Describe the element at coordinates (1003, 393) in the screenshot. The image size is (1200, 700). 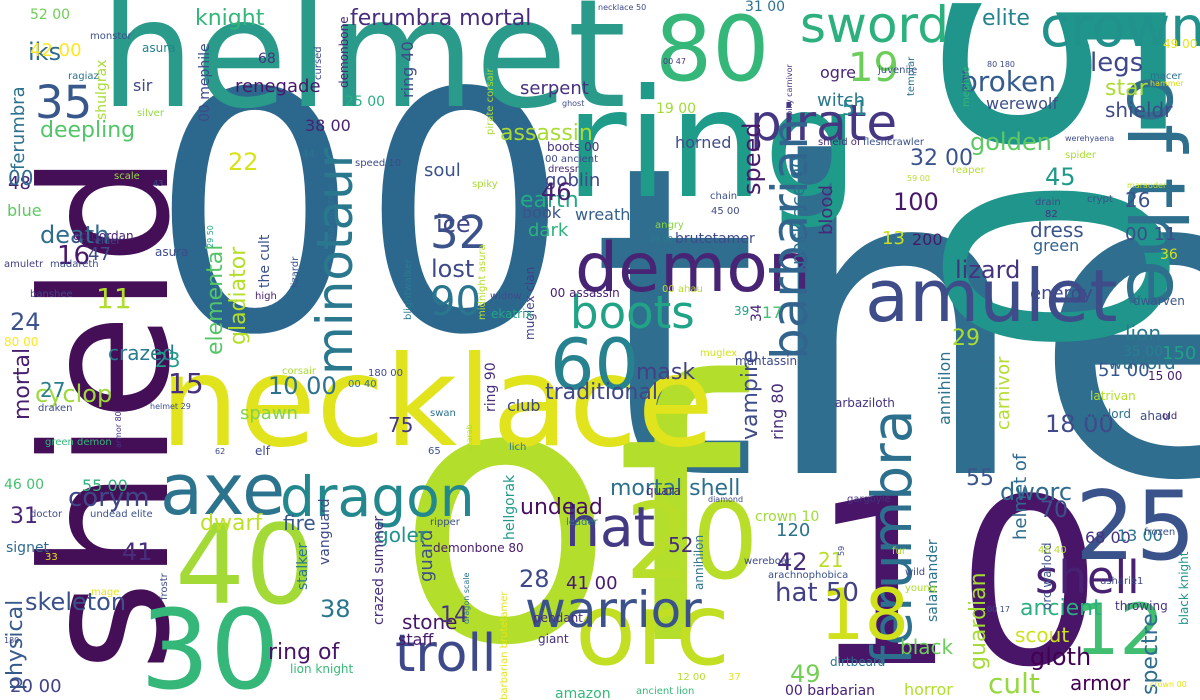
I see `word-carnivor: carnivor` at that location.